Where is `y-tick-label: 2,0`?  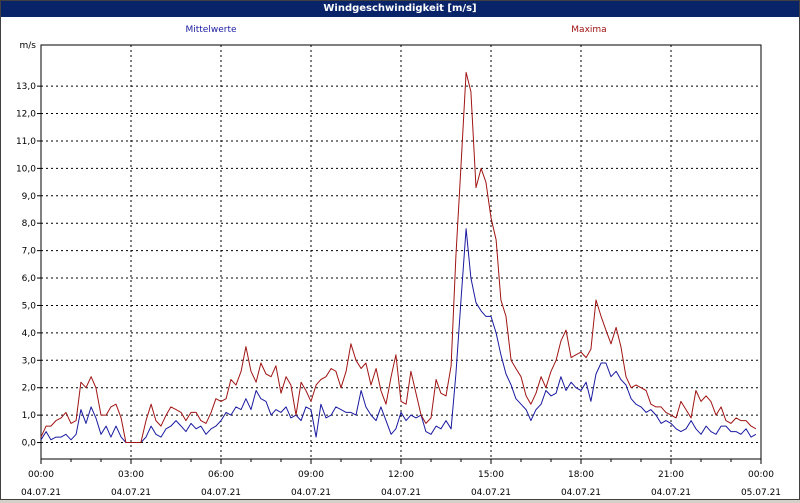
y-tick-label: 2,0 is located at coordinates (29, 389).